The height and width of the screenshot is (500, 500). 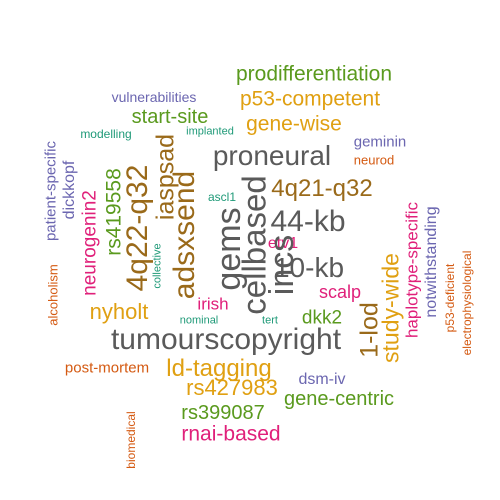 What do you see at coordinates (374, 160) in the screenshot?
I see `word-neurod: neurod` at bounding box center [374, 160].